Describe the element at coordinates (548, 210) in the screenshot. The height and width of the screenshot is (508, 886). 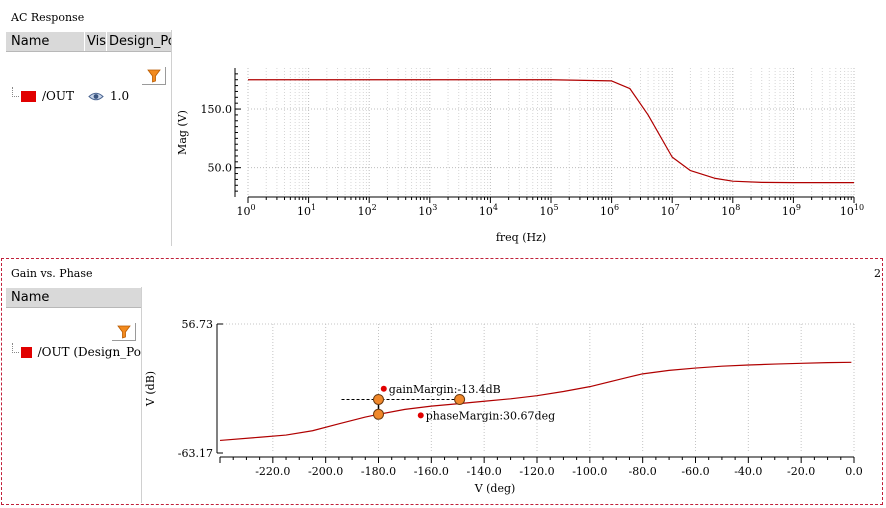
I see `x-tick-label: 10⁵` at that location.